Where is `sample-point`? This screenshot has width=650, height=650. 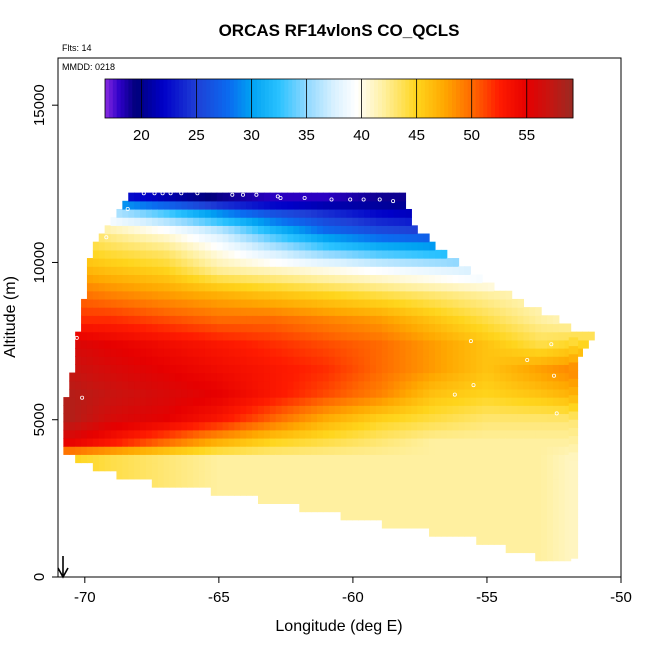 sample-point is located at coordinates (551, 344).